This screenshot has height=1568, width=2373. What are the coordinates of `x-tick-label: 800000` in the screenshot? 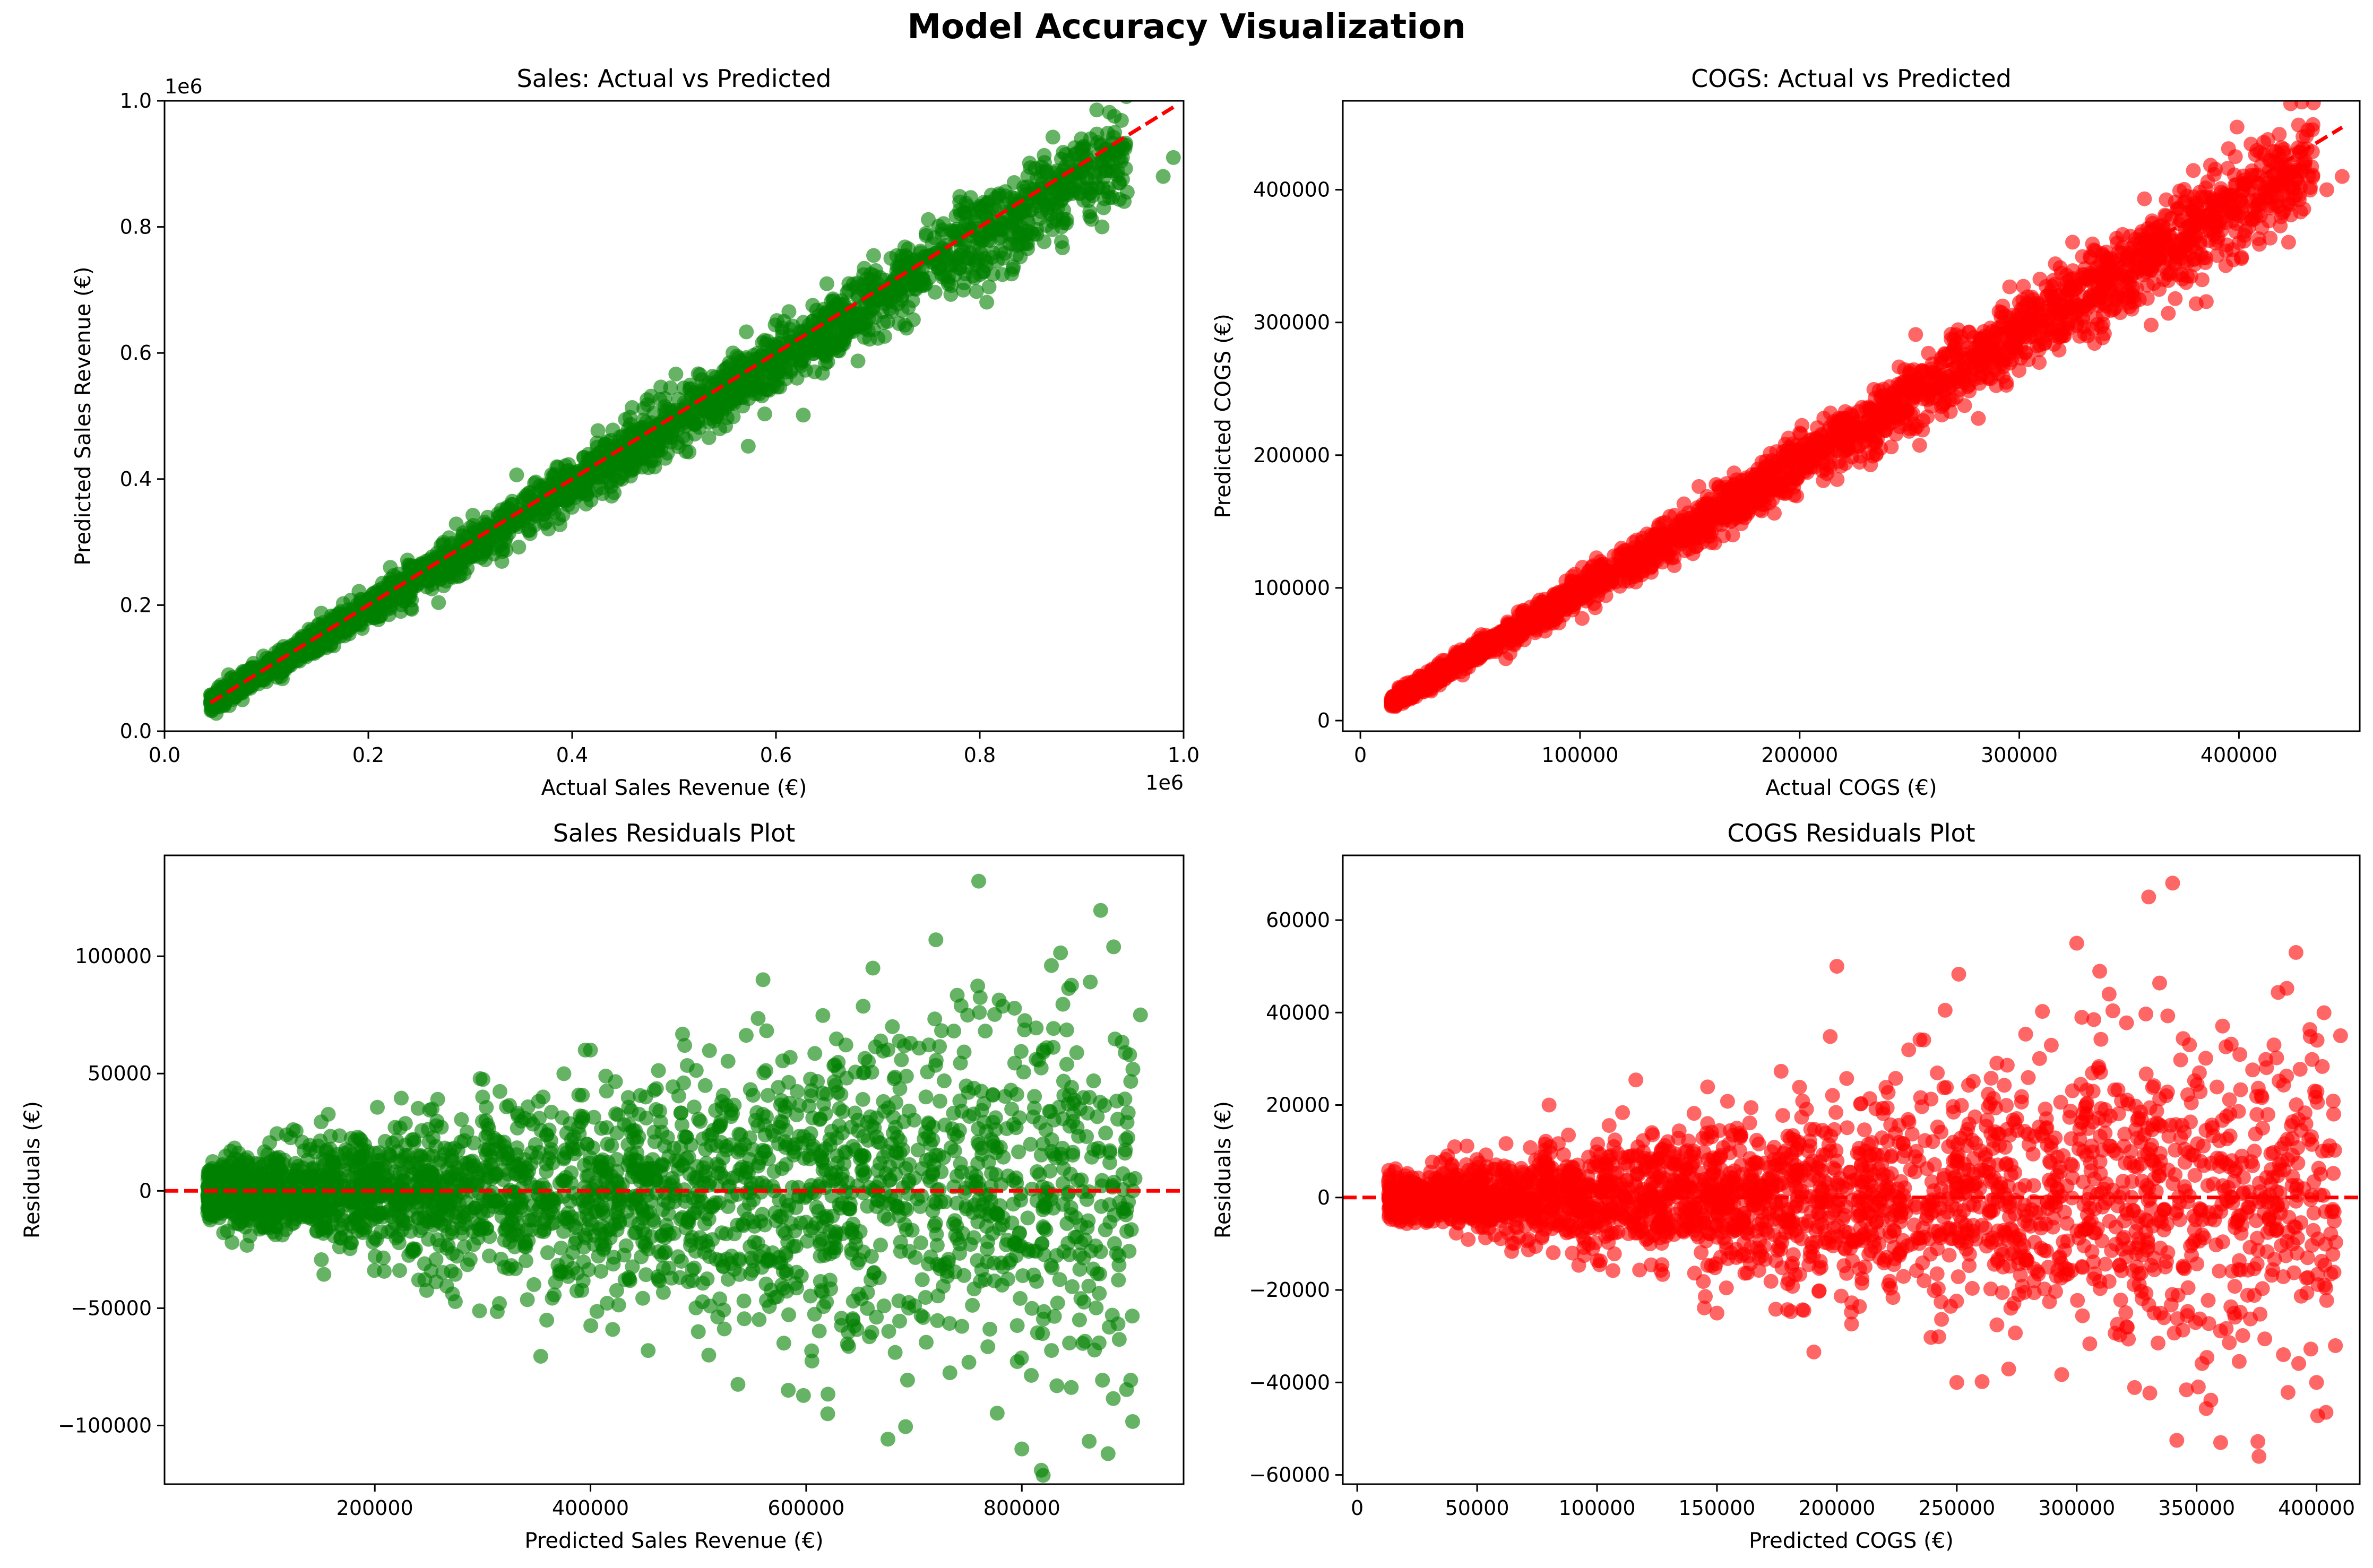 It's located at (1021, 1508).